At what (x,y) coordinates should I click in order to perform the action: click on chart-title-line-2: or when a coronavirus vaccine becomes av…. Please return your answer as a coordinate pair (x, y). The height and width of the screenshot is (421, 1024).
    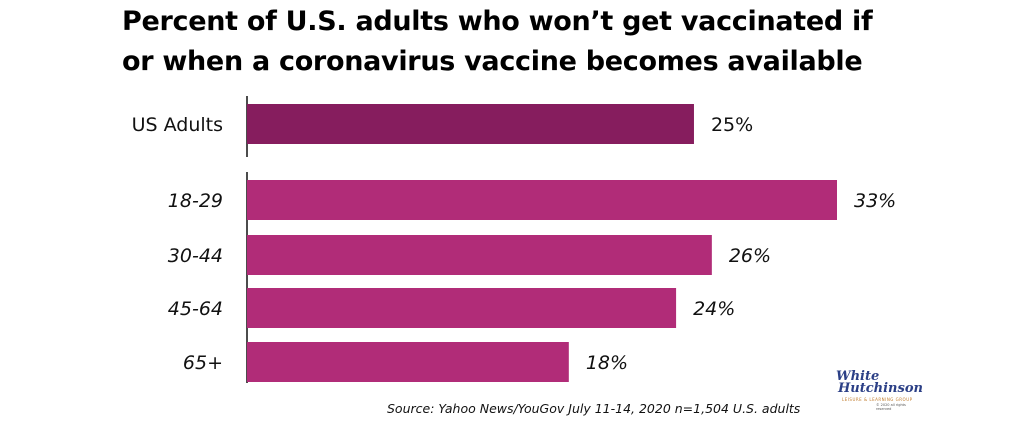
    Looking at the image, I should click on (492, 61).